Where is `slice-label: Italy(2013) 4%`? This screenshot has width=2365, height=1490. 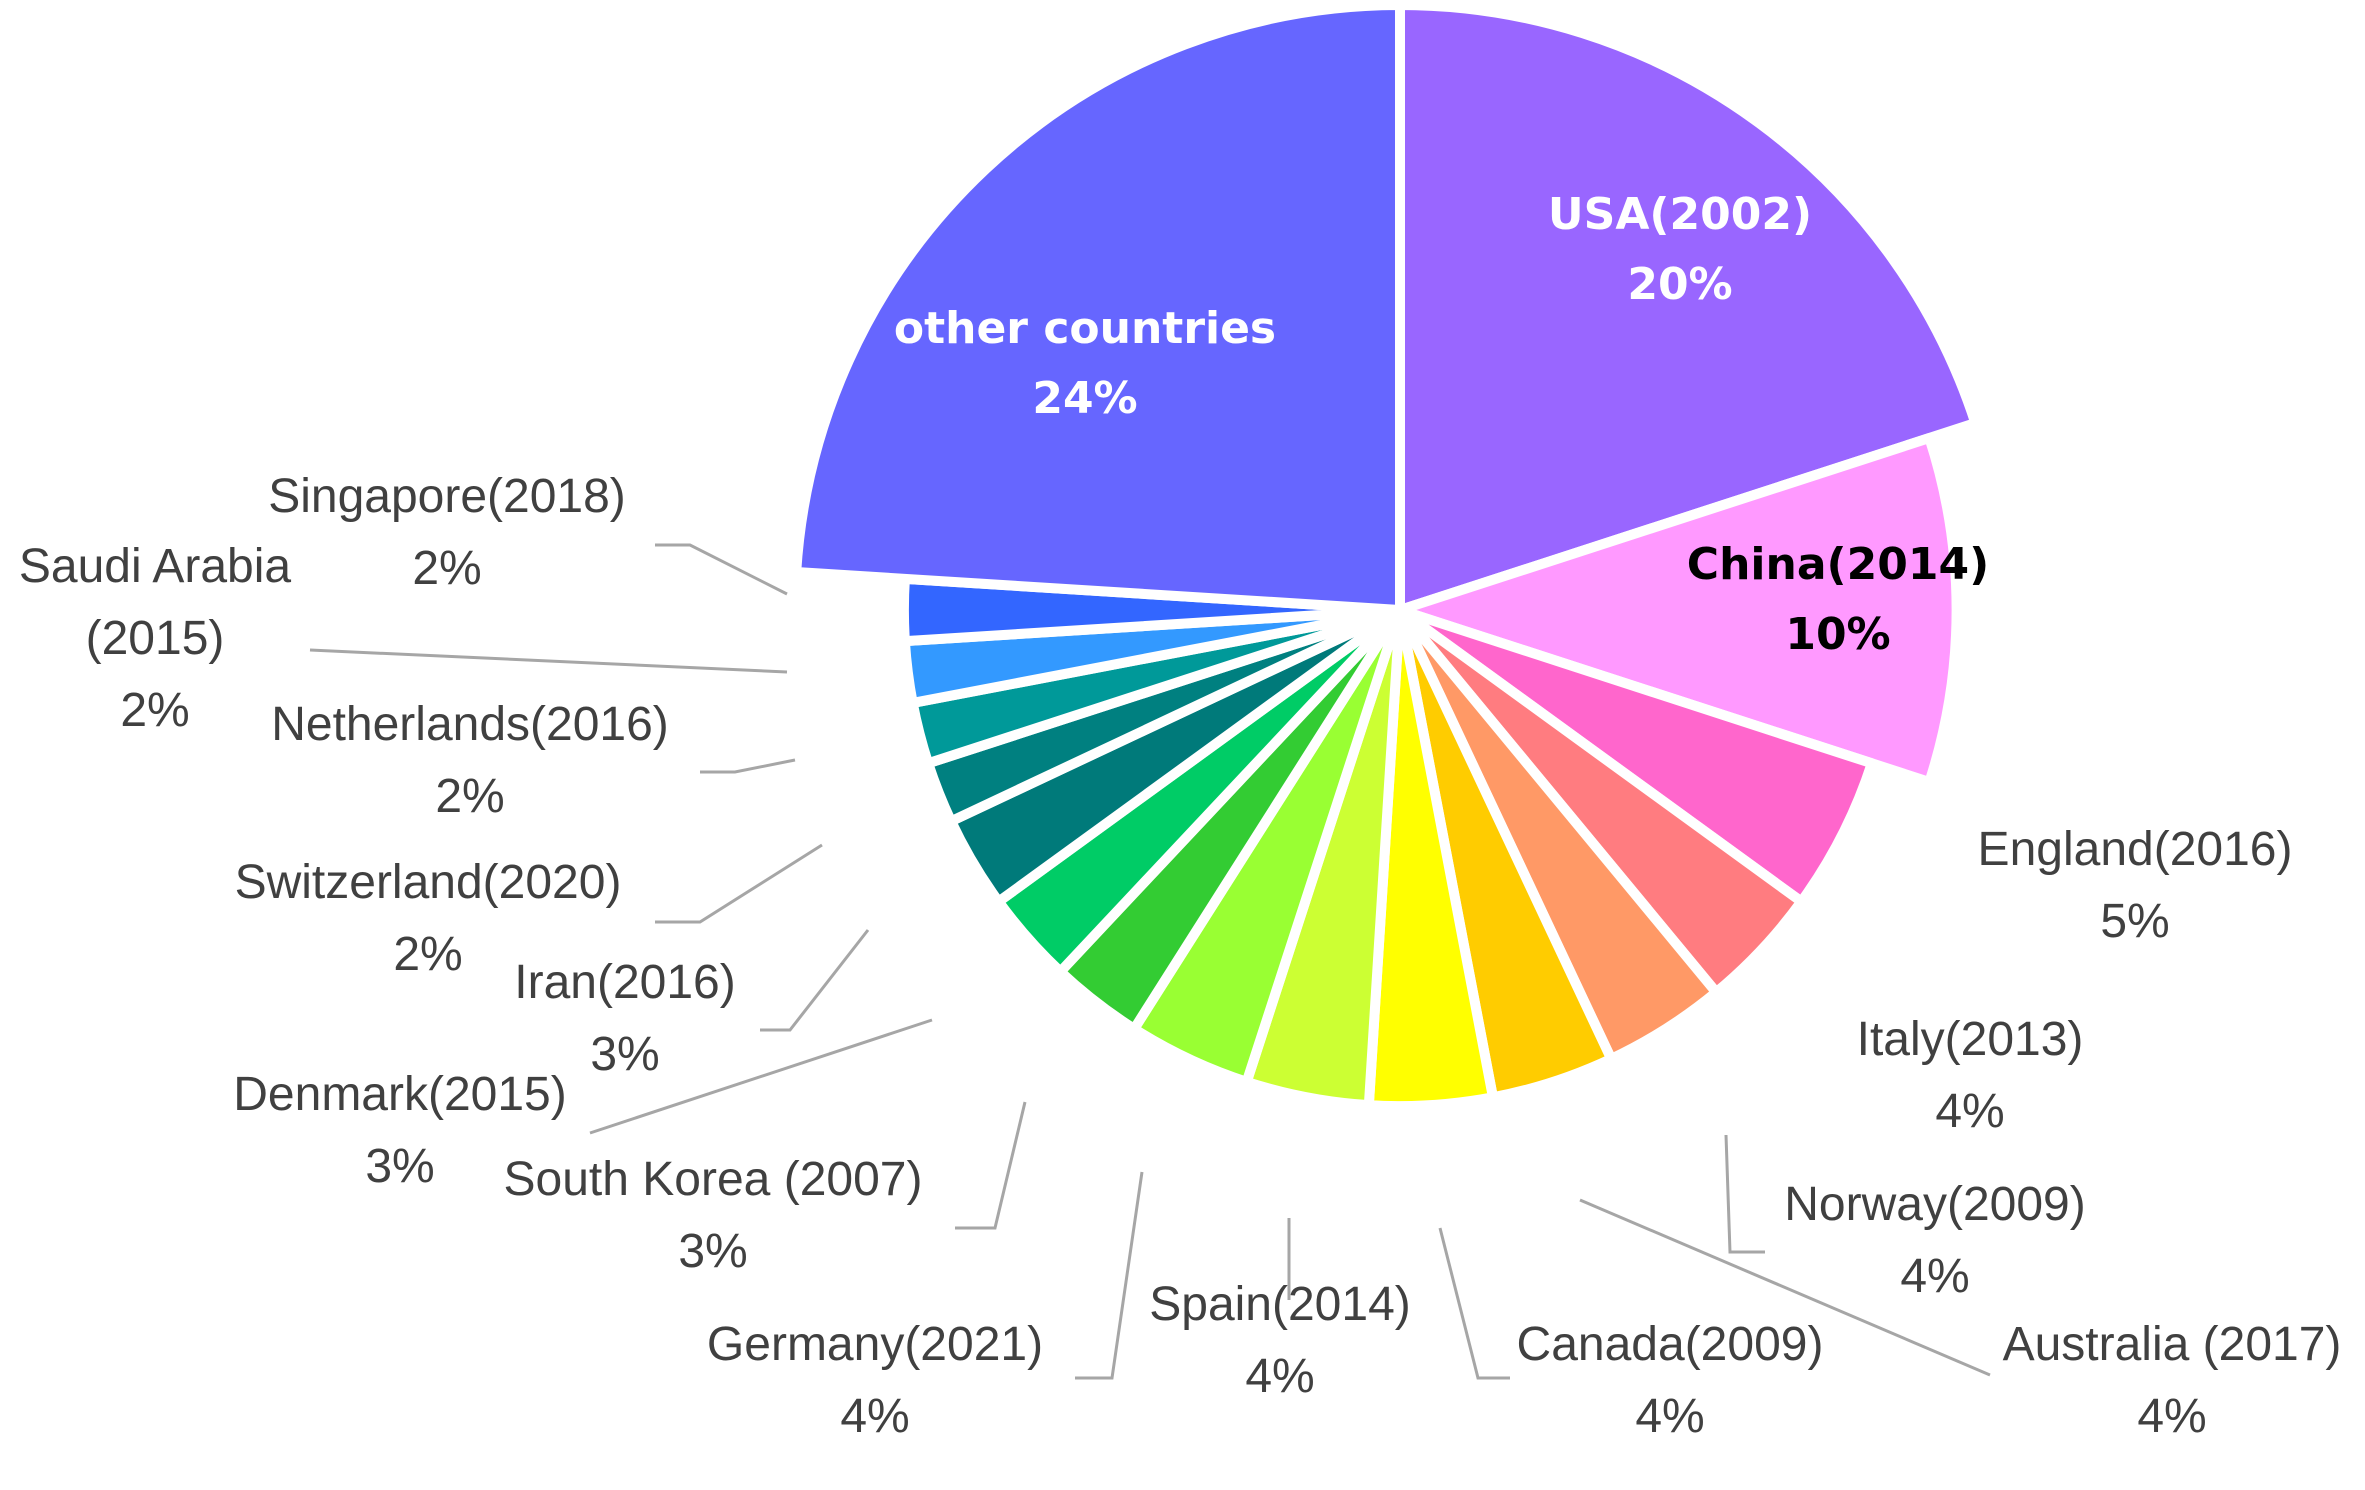
slice-label: Italy(2013) 4% is located at coordinates (1970, 1075).